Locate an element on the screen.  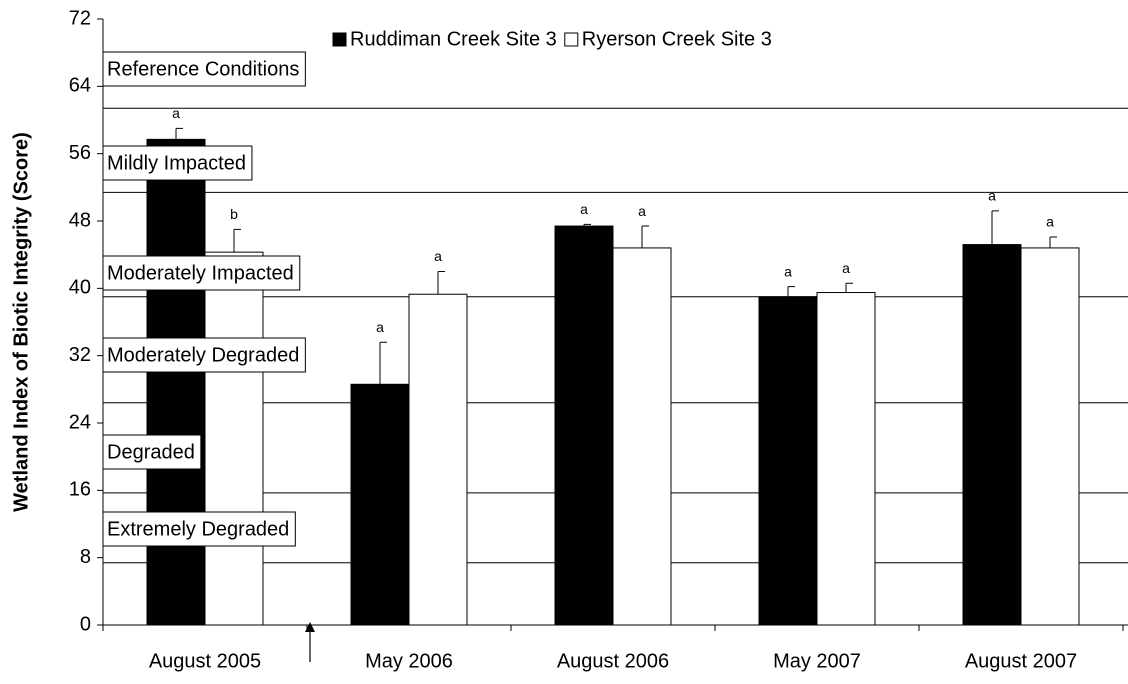
condition-label: Moderately Impacted is located at coordinates (200, 273).